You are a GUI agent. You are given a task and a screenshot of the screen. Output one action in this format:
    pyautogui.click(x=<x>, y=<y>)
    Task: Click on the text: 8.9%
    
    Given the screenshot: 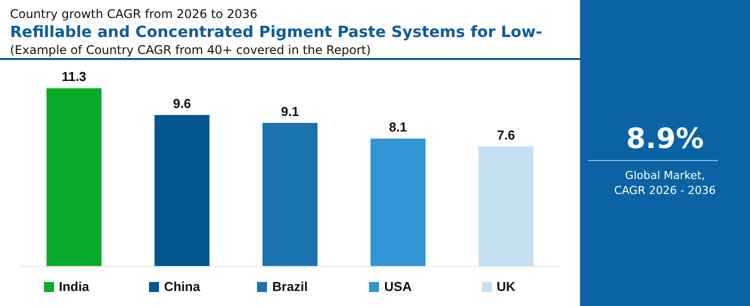 What is the action you would take?
    pyautogui.click(x=665, y=138)
    